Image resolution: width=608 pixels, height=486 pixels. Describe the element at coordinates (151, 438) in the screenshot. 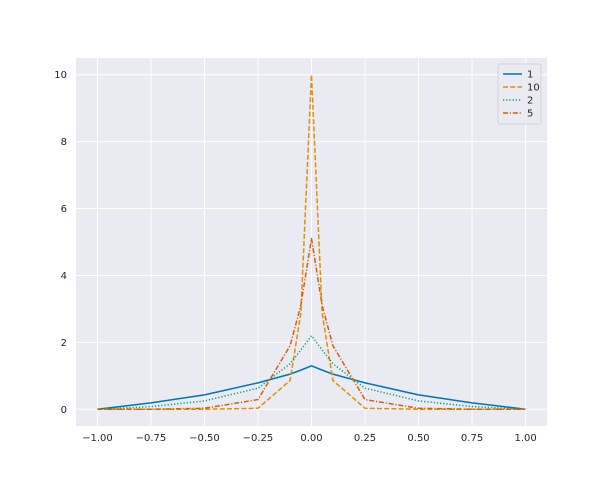

I see `x-tick-label: −0.75` at that location.